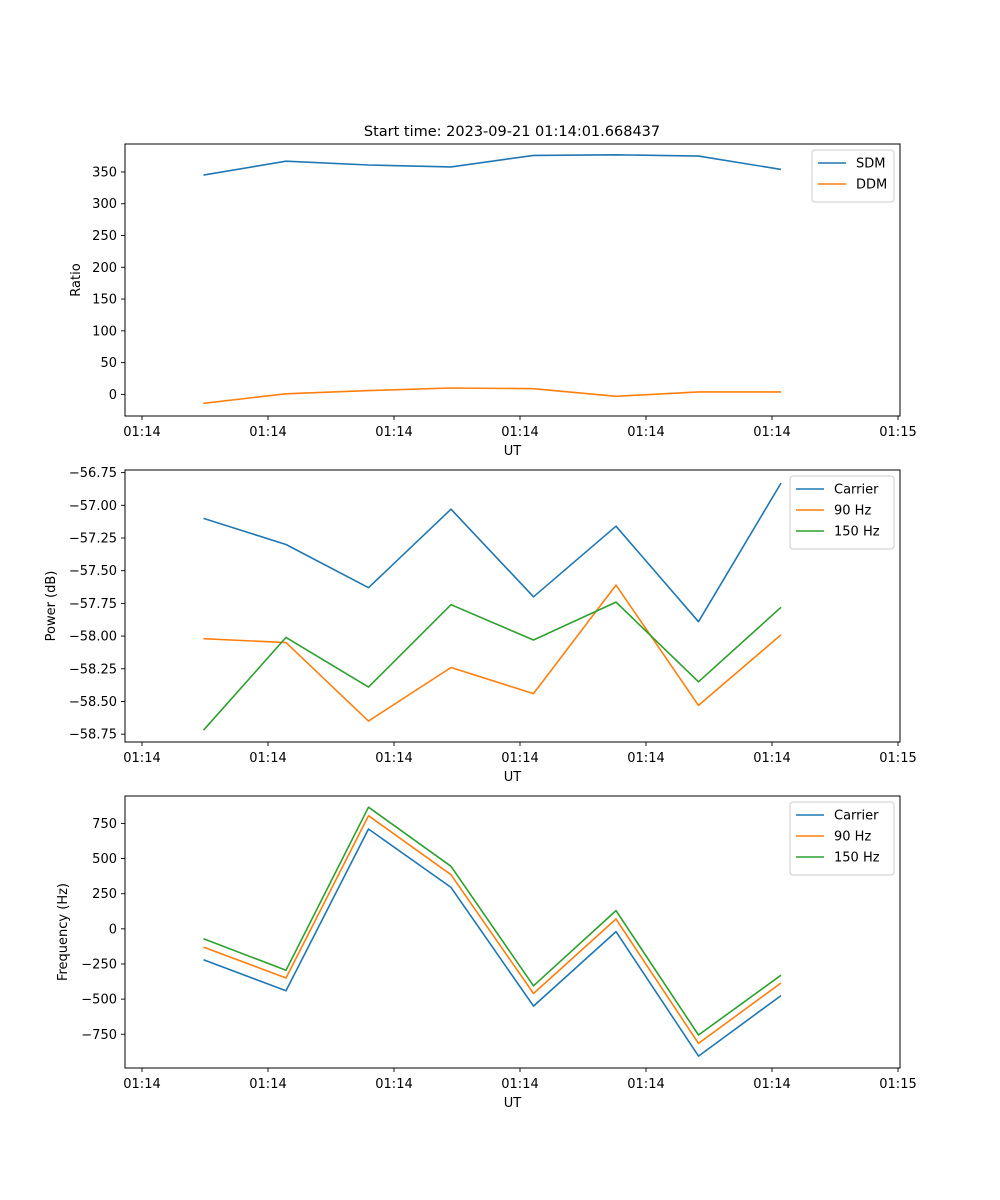 The image size is (1000, 1200). What do you see at coordinates (104, 300) in the screenshot?
I see `y-tick-label: 150` at bounding box center [104, 300].